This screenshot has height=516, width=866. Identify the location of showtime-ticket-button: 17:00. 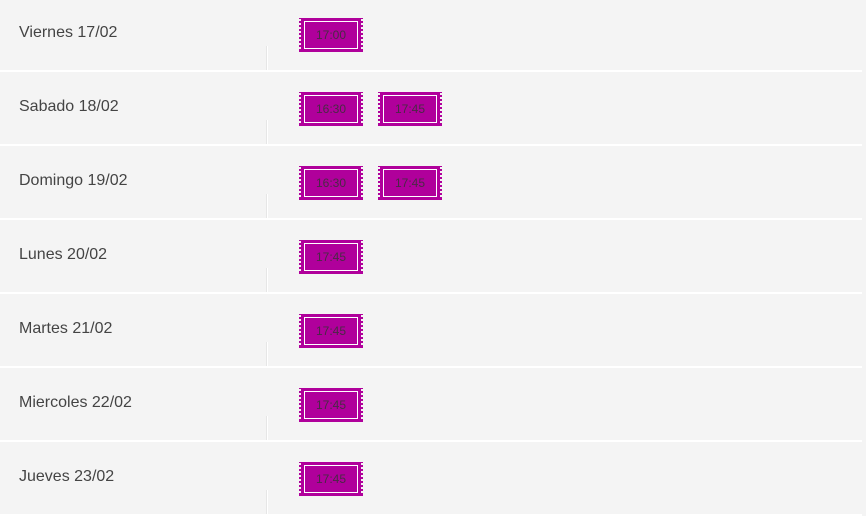
(331, 35).